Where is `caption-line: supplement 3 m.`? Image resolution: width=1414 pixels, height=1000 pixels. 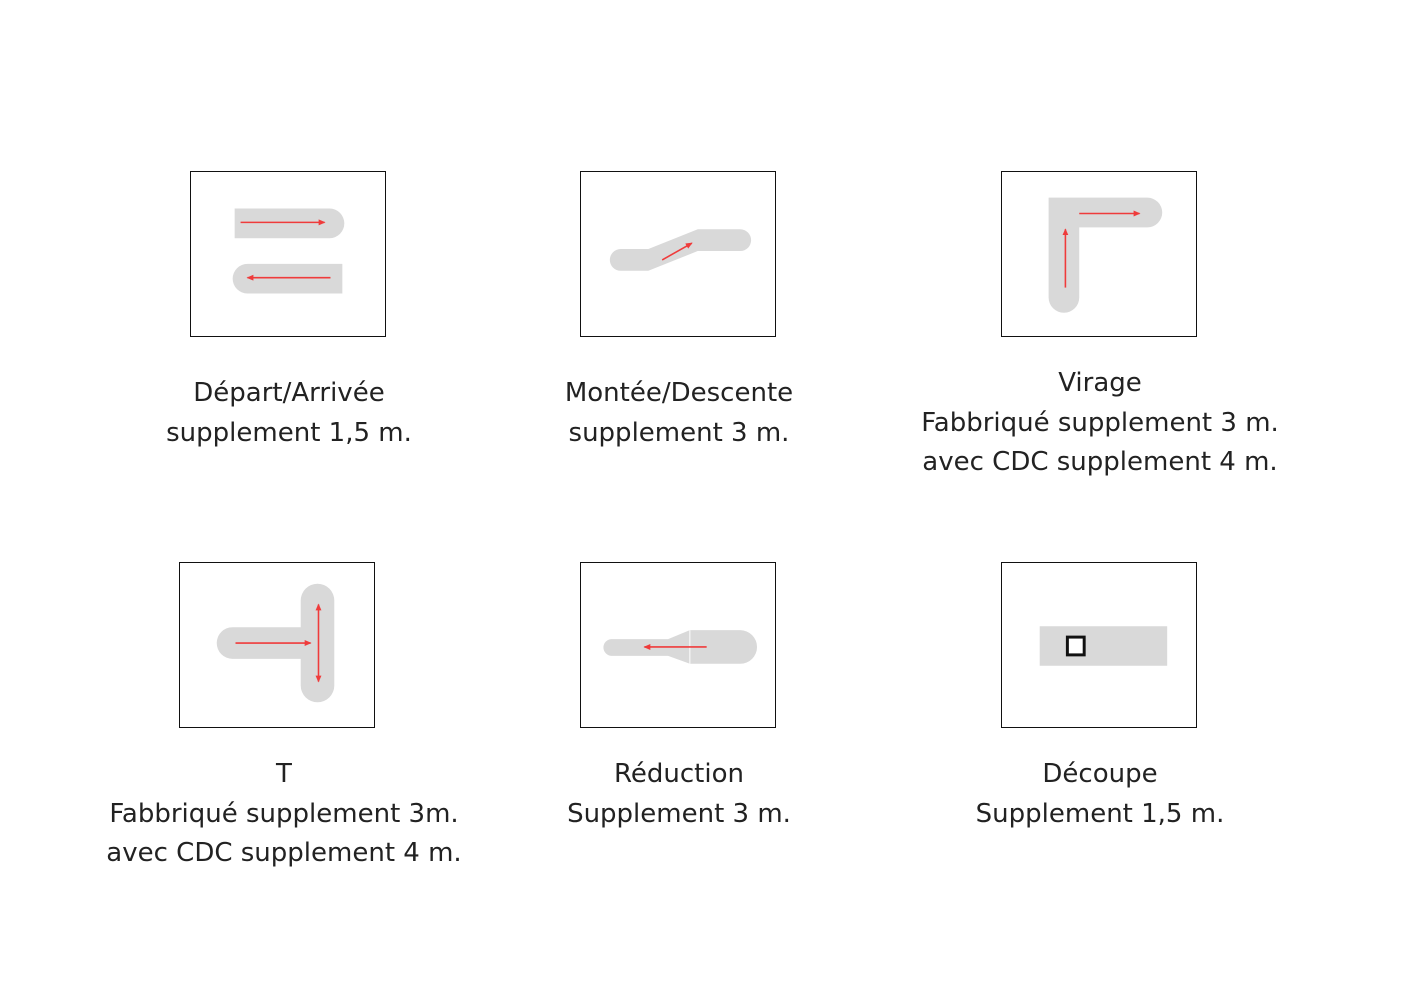 caption-line: supplement 3 m. is located at coordinates (679, 432).